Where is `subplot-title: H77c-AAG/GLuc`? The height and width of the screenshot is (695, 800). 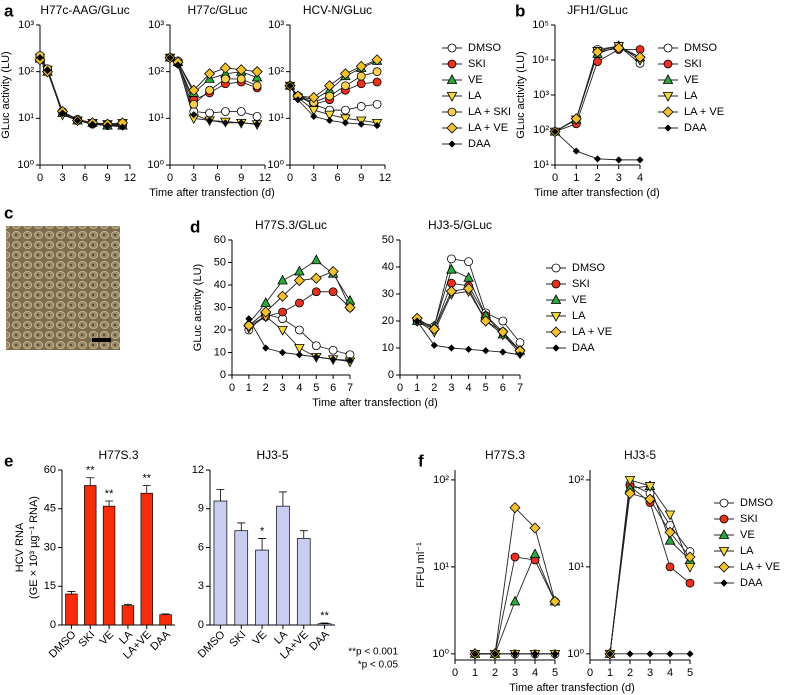
subplot-title: H77c-AAG/GLuc is located at coordinates (84, 10).